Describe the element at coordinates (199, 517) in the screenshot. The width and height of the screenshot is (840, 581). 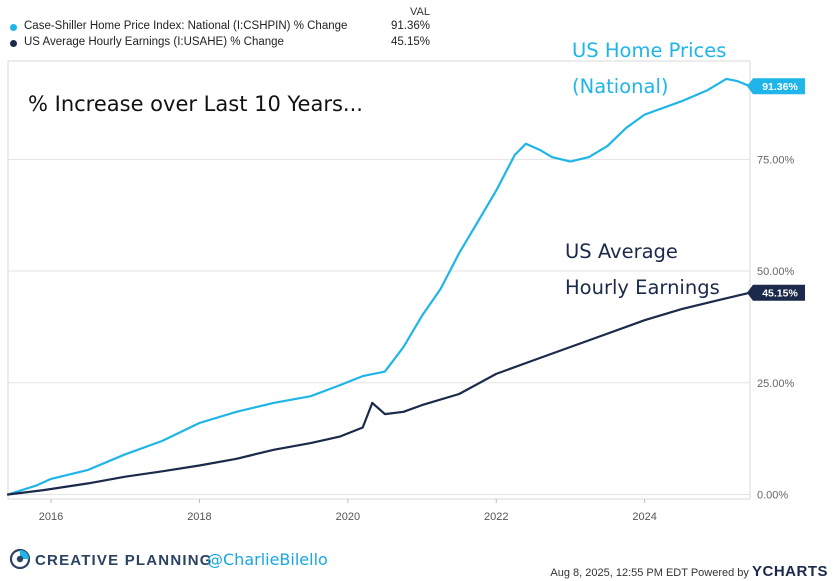
I see `x-tick-label: 2018` at that location.